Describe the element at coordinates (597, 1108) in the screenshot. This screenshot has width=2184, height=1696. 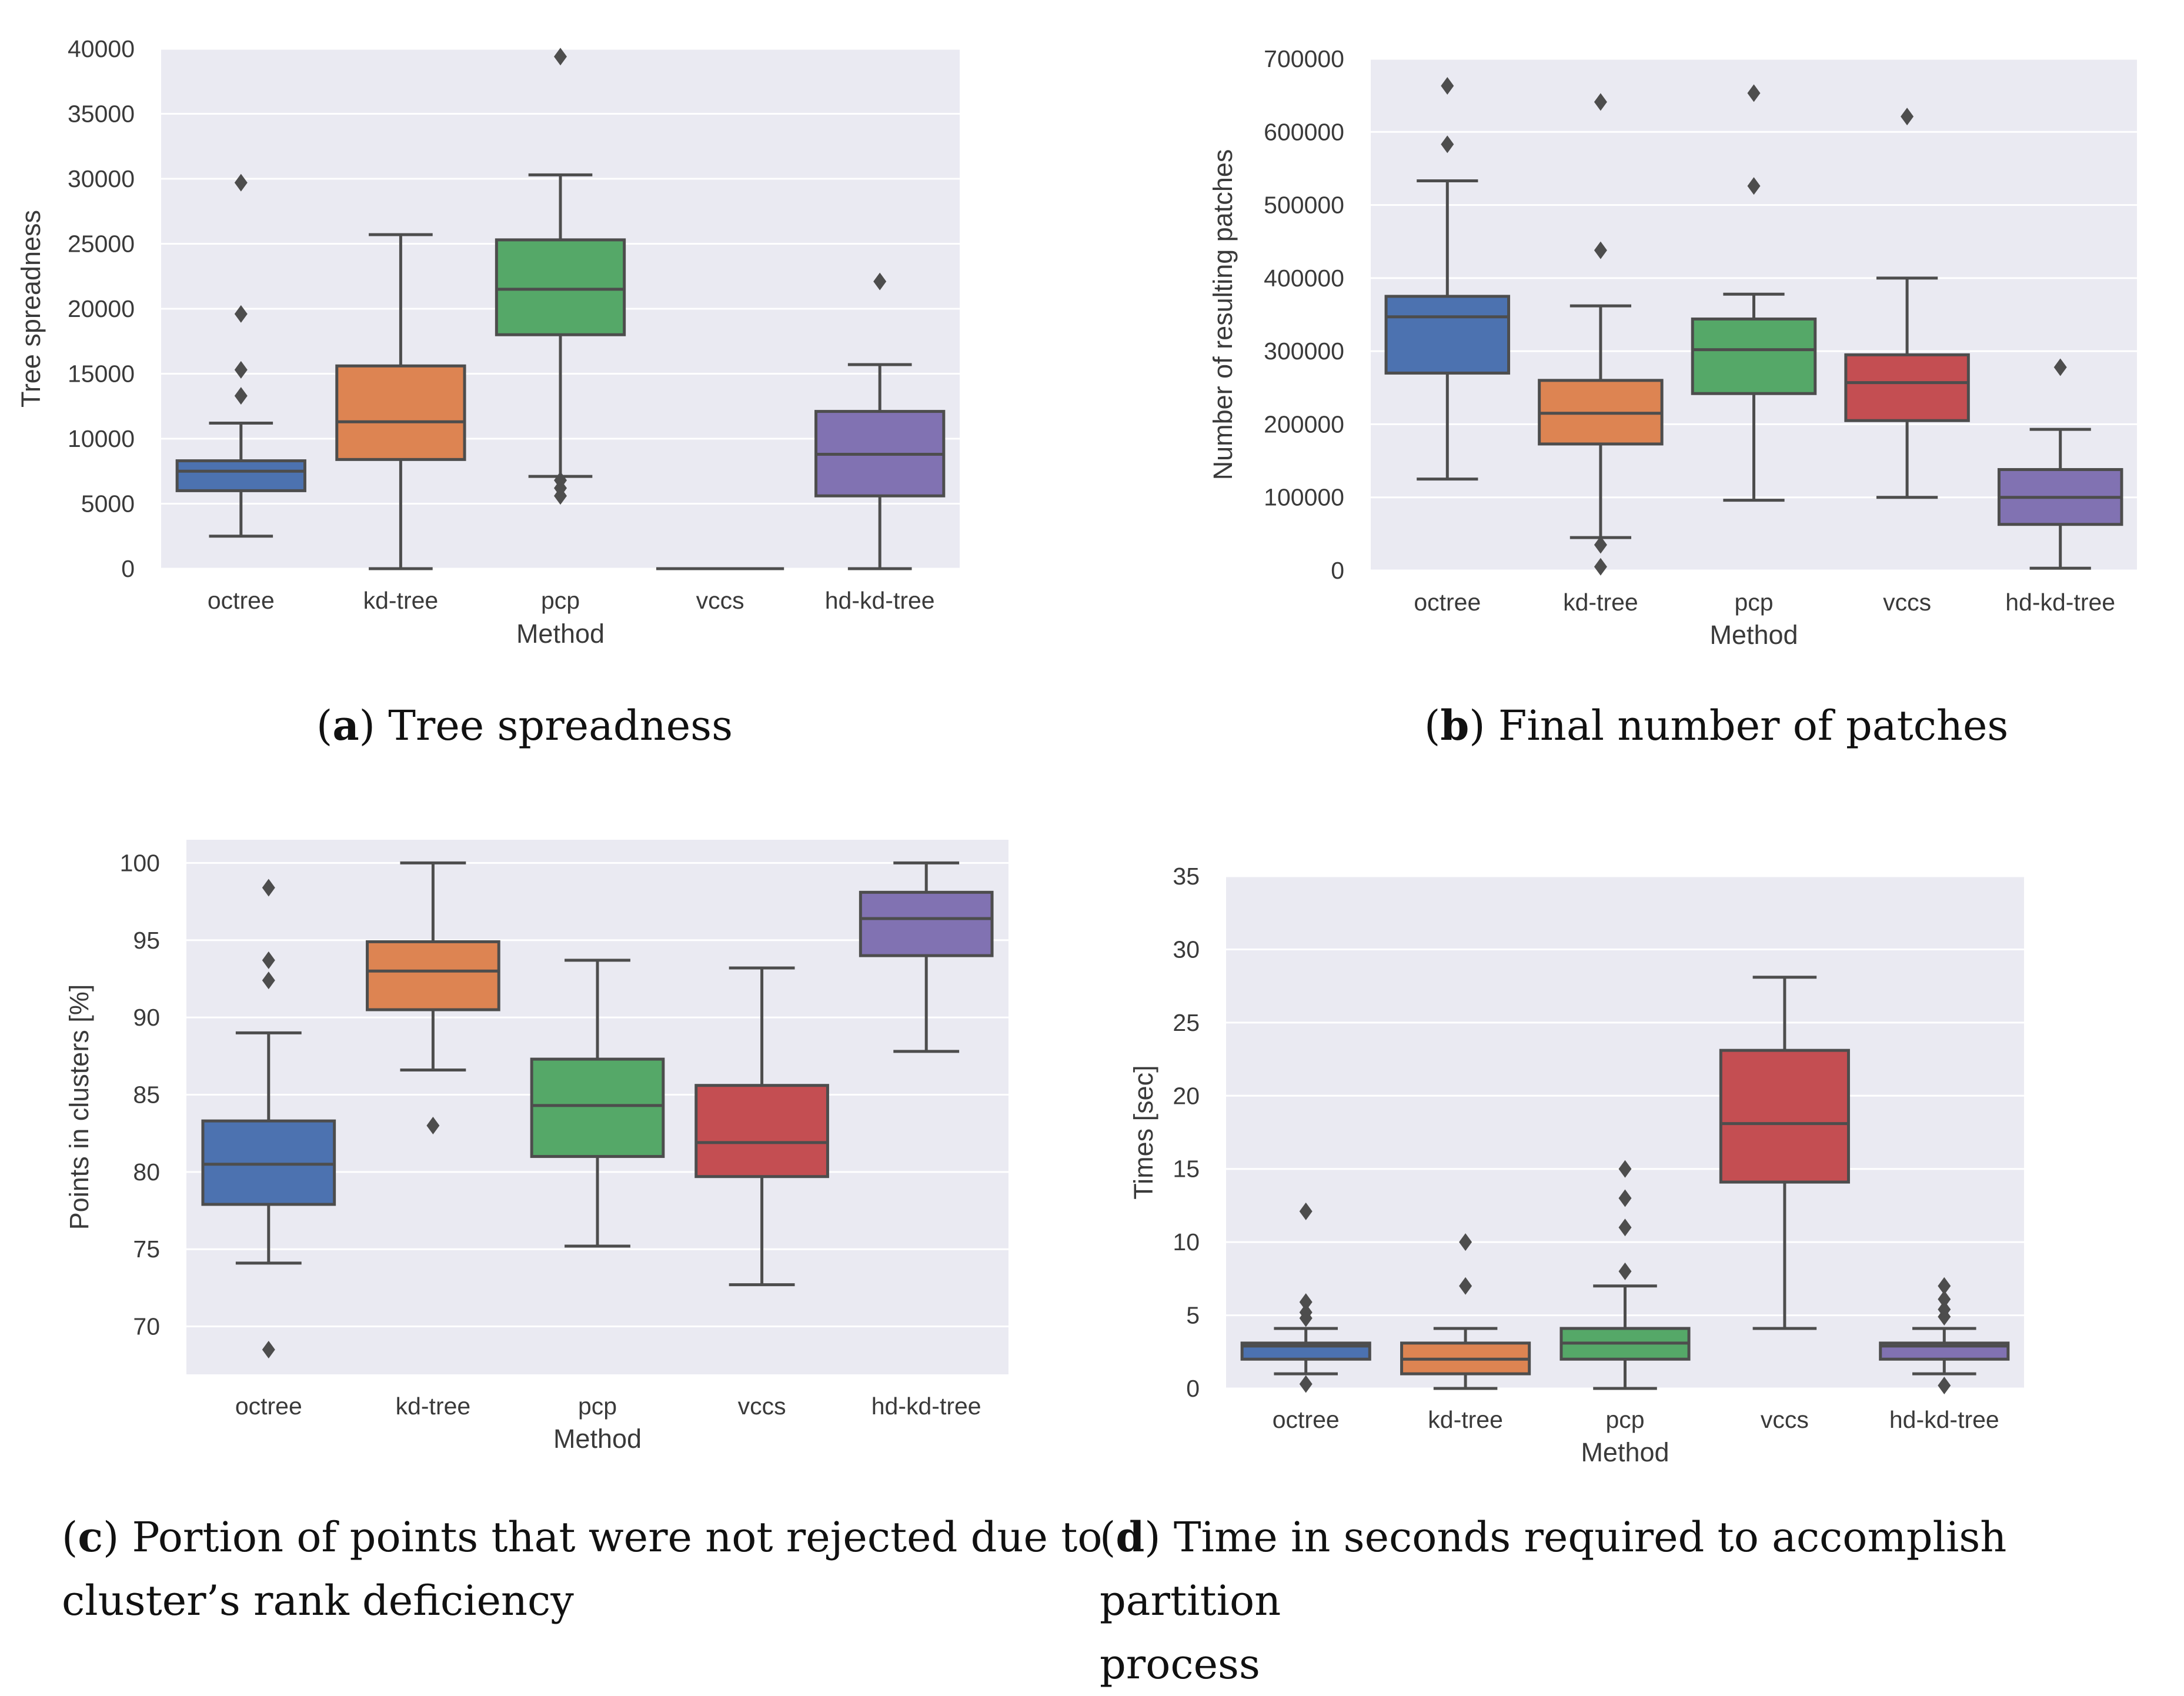
I see `box-pcp` at that location.